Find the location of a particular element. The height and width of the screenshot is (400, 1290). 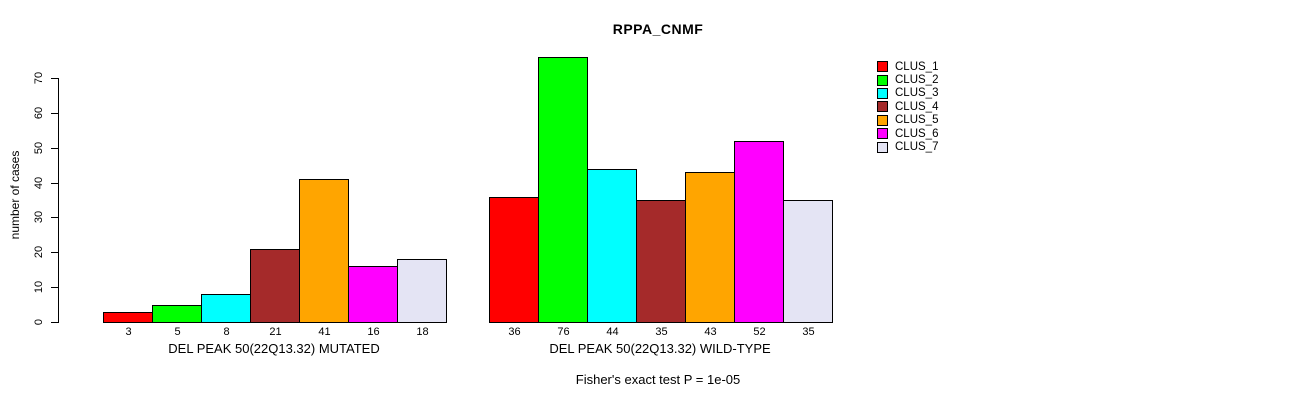

bar-value-label: 44 is located at coordinates (612, 332).